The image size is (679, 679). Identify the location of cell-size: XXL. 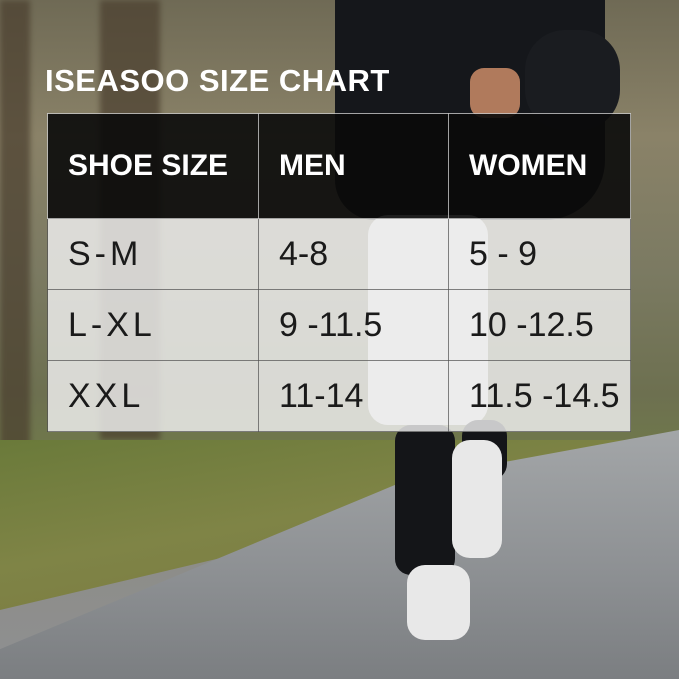
(153, 396).